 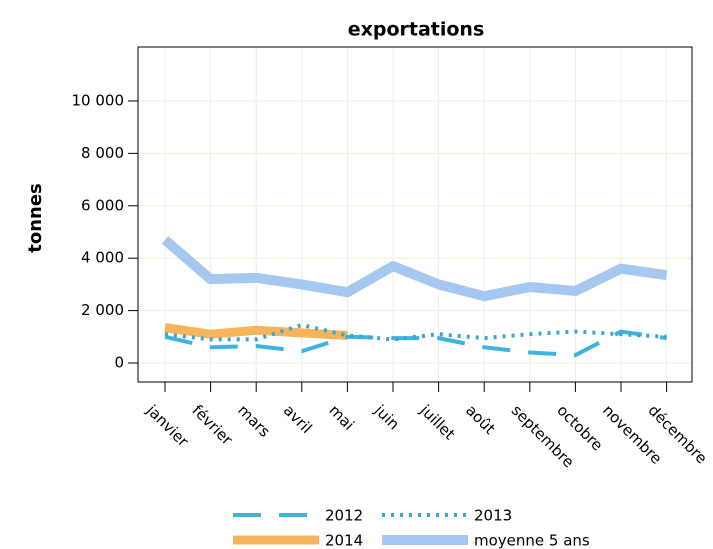 What do you see at coordinates (298, 419) in the screenshot?
I see `x-tick-label: avril` at bounding box center [298, 419].